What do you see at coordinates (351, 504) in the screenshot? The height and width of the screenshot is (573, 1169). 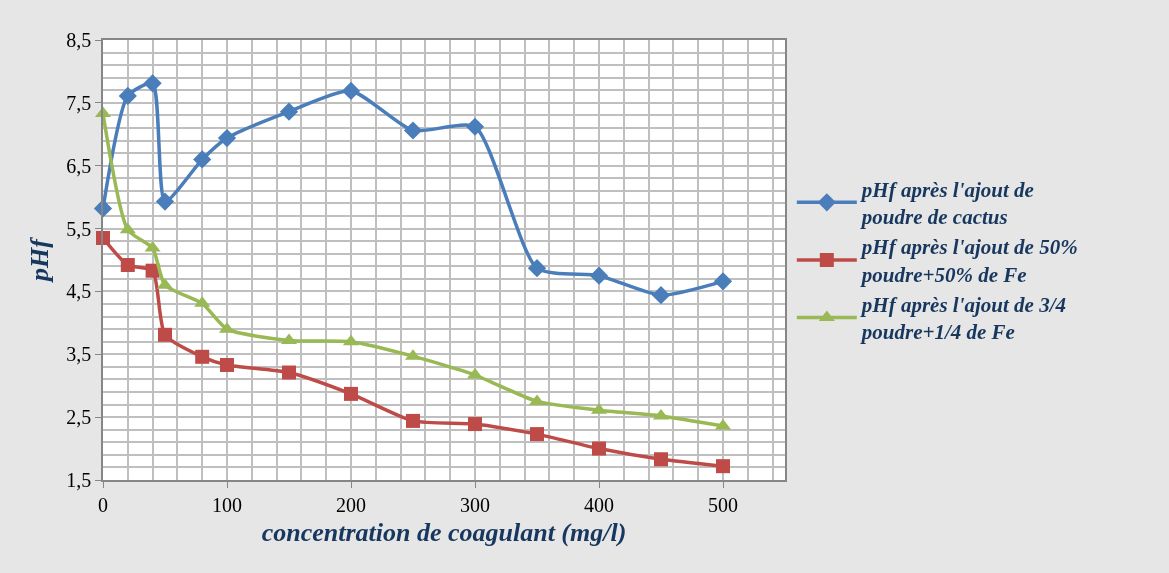 I see `x-tick-label: 200` at bounding box center [351, 504].